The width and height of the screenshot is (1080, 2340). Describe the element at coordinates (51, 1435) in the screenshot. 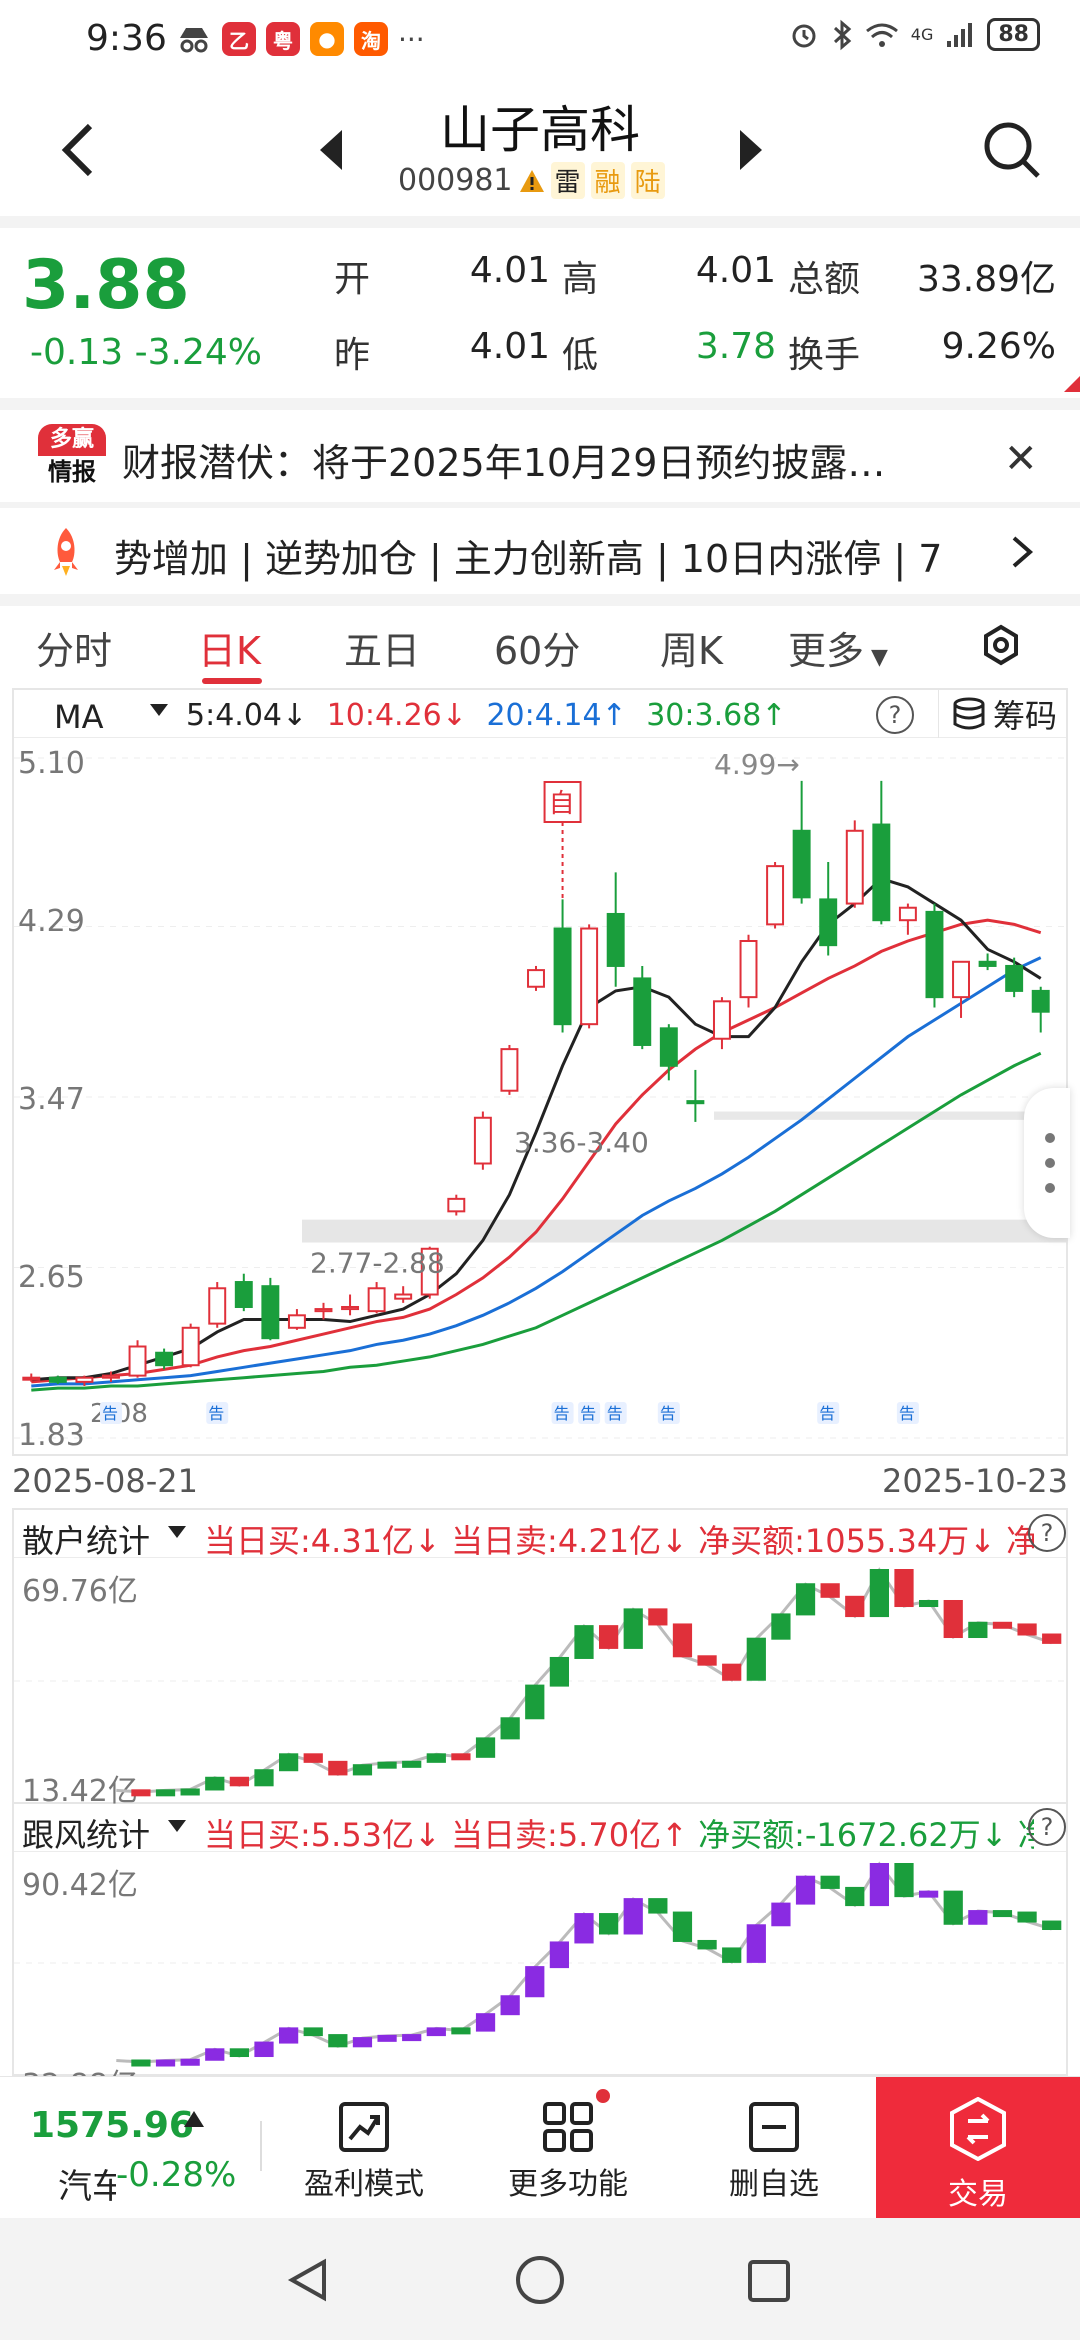

I see `y-tick-label: 1.83` at that location.